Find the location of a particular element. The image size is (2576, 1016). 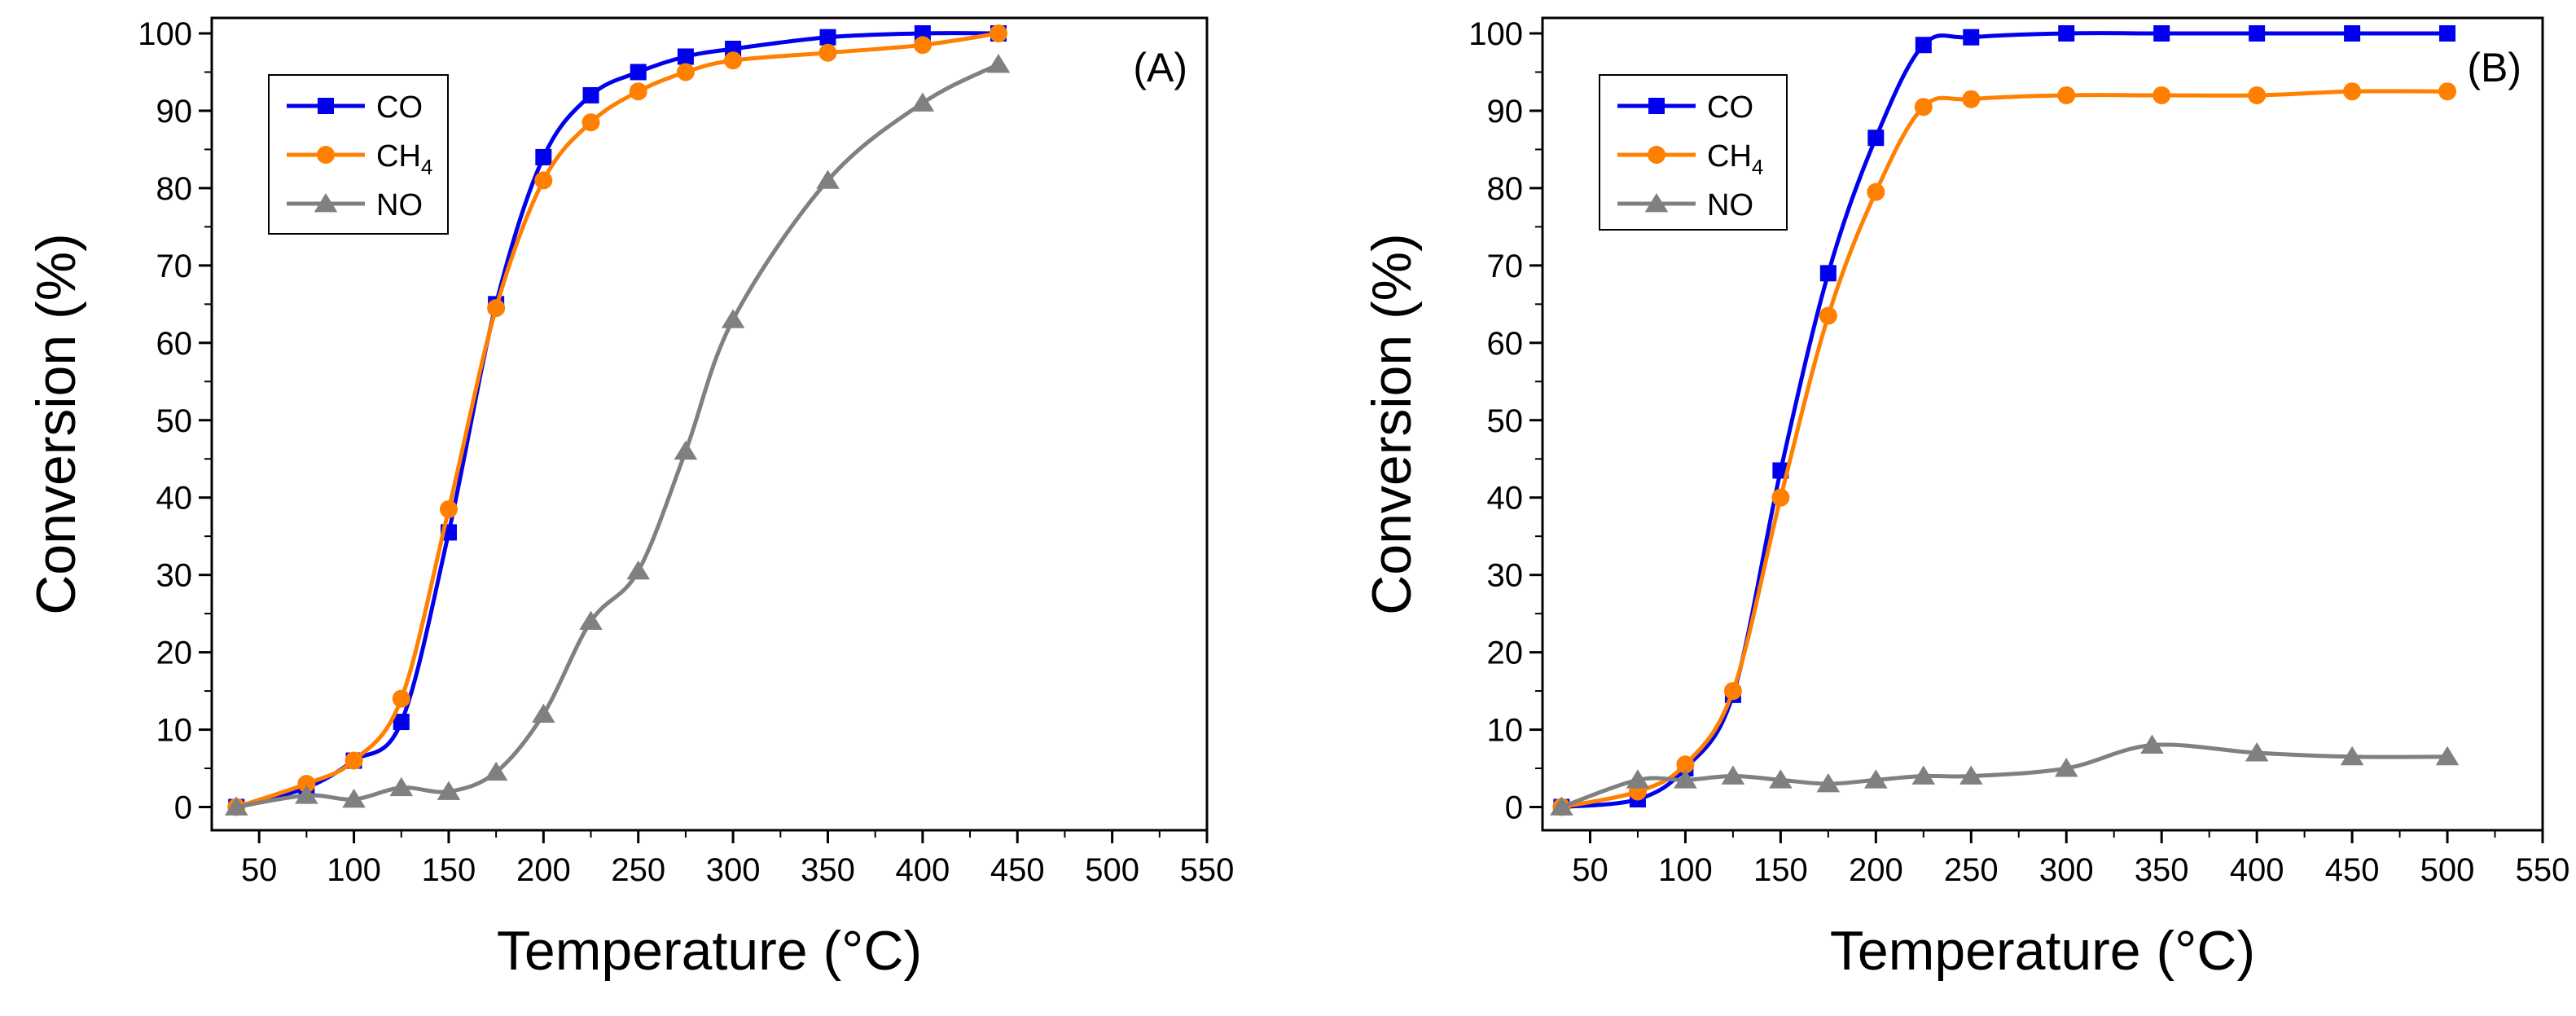

x-tick-label: 250 is located at coordinates (1971, 870).